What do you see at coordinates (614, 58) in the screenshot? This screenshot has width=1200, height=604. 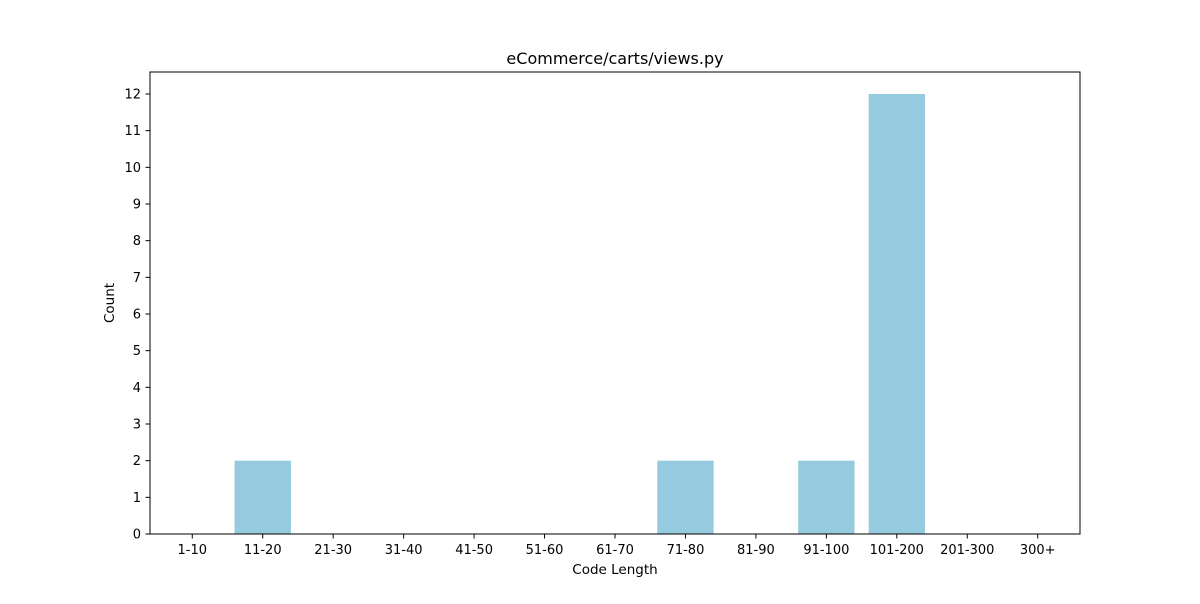 I see `chart-title: eCommerce/carts/views.py` at bounding box center [614, 58].